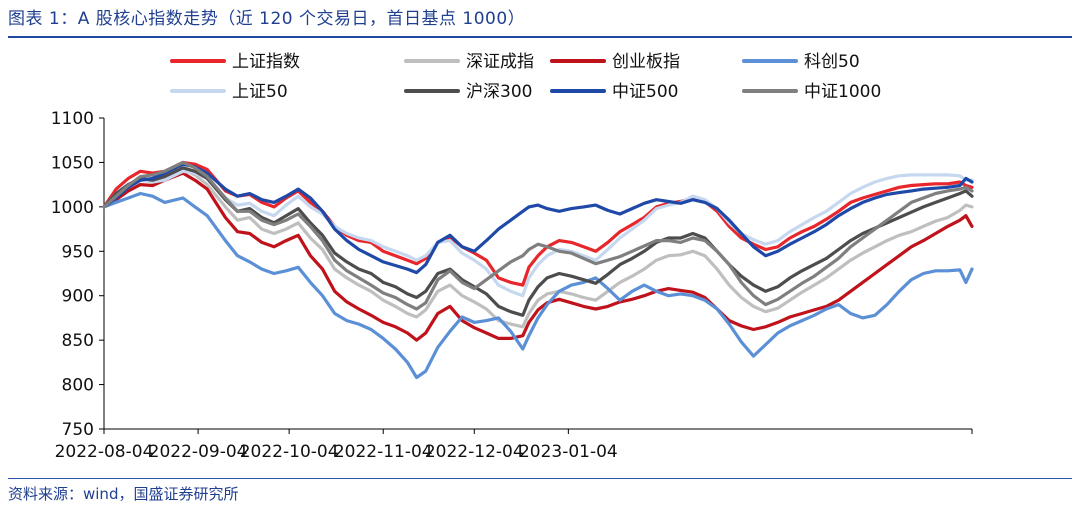  I want to click on y-tick-label: 1050, so click(72, 163).